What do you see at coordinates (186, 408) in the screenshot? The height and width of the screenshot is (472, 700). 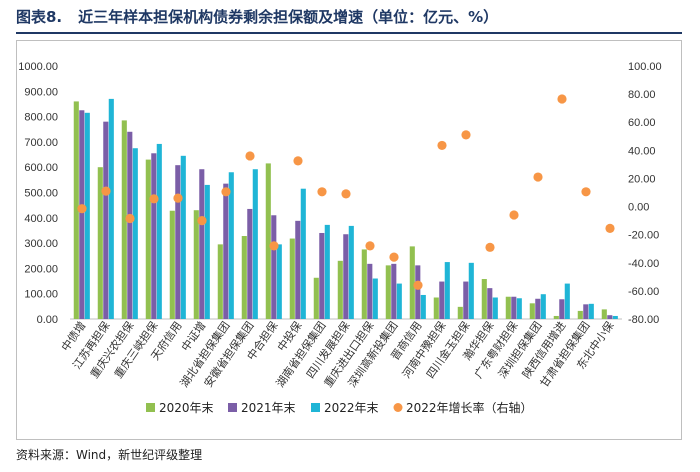 I see `legend-label: 2020年末` at bounding box center [186, 408].